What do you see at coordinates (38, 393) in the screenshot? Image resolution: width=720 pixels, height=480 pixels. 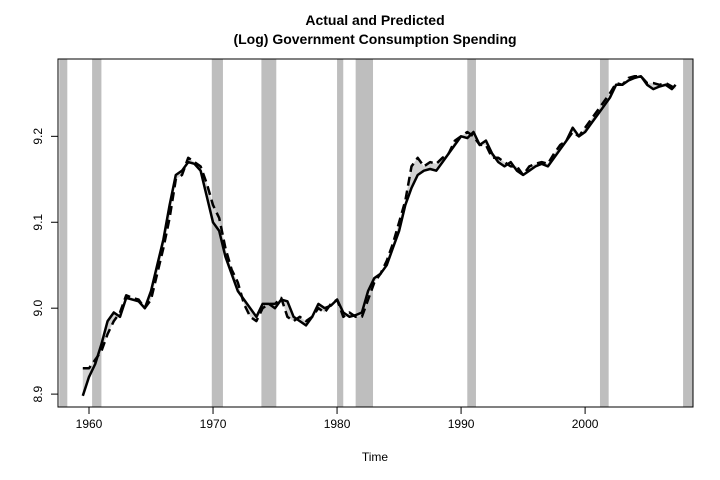 I see `y-tick-label: 8.9` at bounding box center [38, 393].